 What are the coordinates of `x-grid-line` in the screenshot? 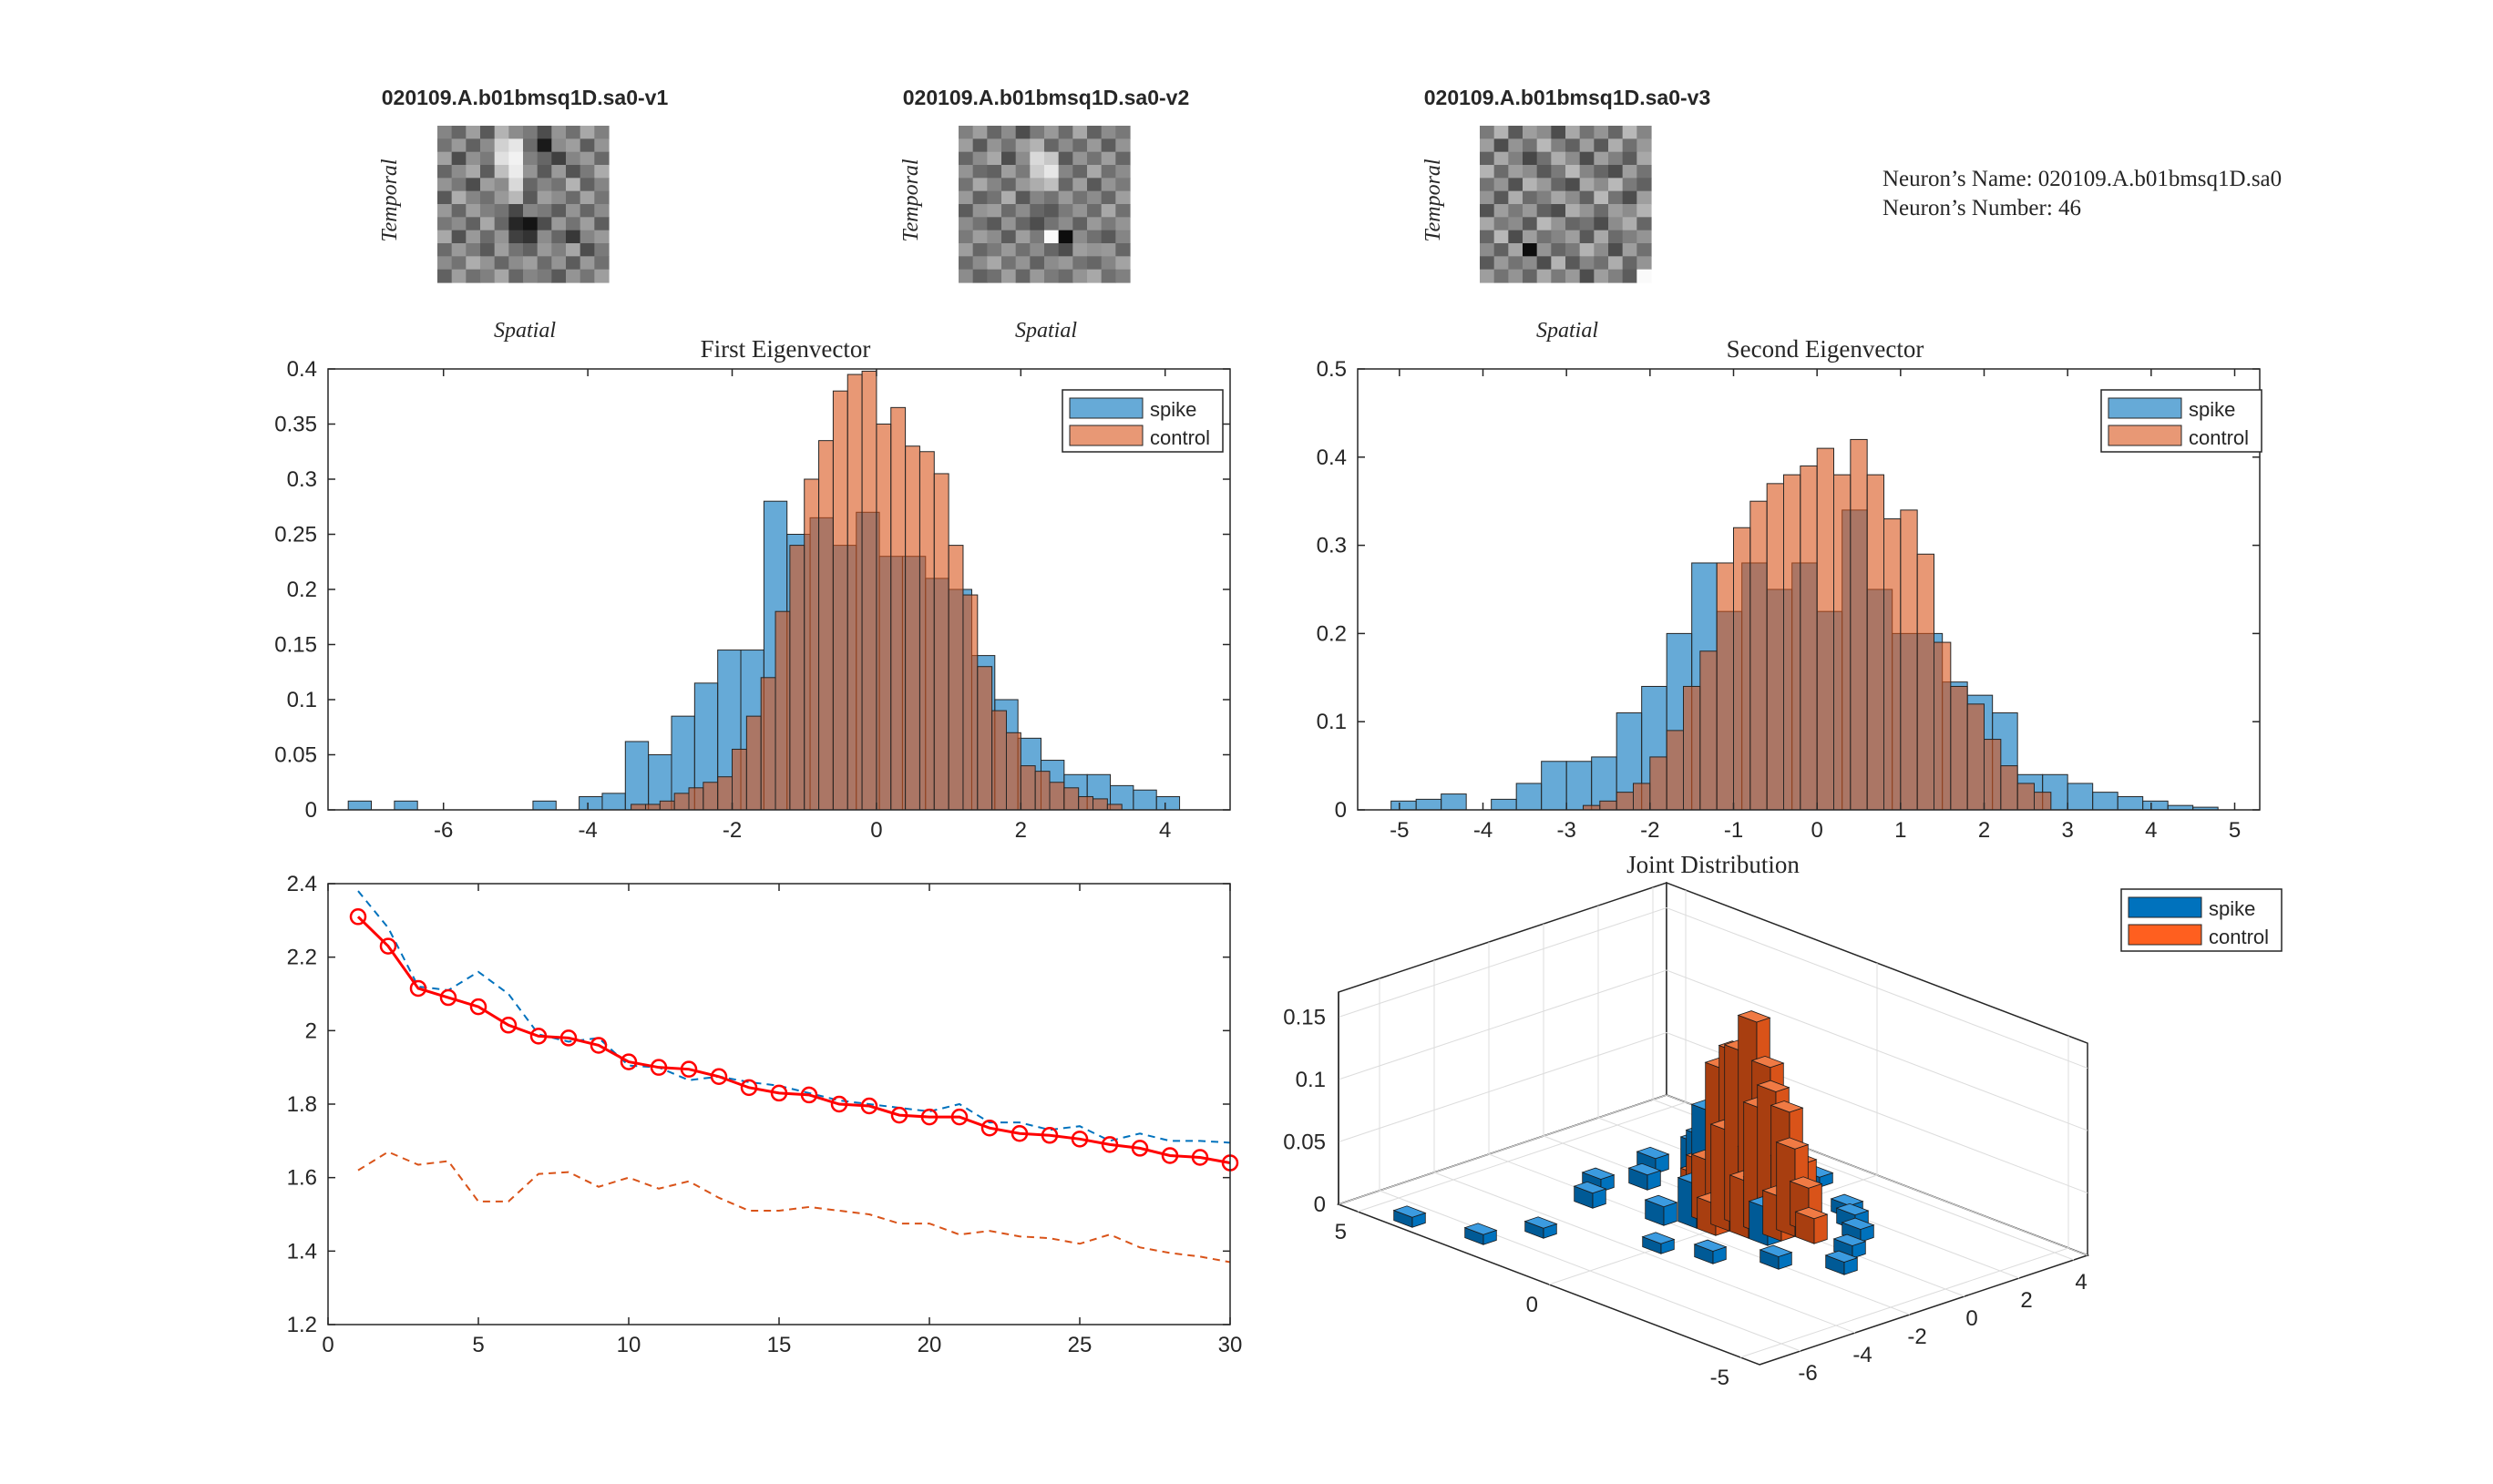 It's located at (1754, 1110).